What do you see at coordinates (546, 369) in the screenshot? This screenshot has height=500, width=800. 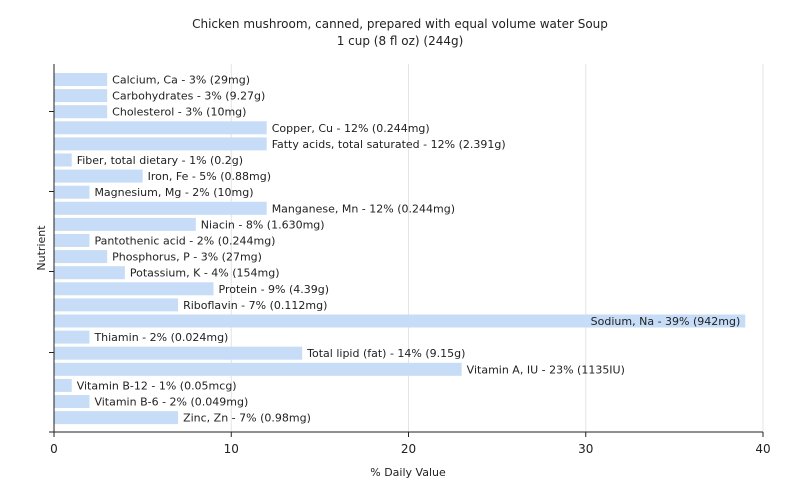 I see `bar-data-label: Vitamin A, IU - 23% (1135IU)` at bounding box center [546, 369].